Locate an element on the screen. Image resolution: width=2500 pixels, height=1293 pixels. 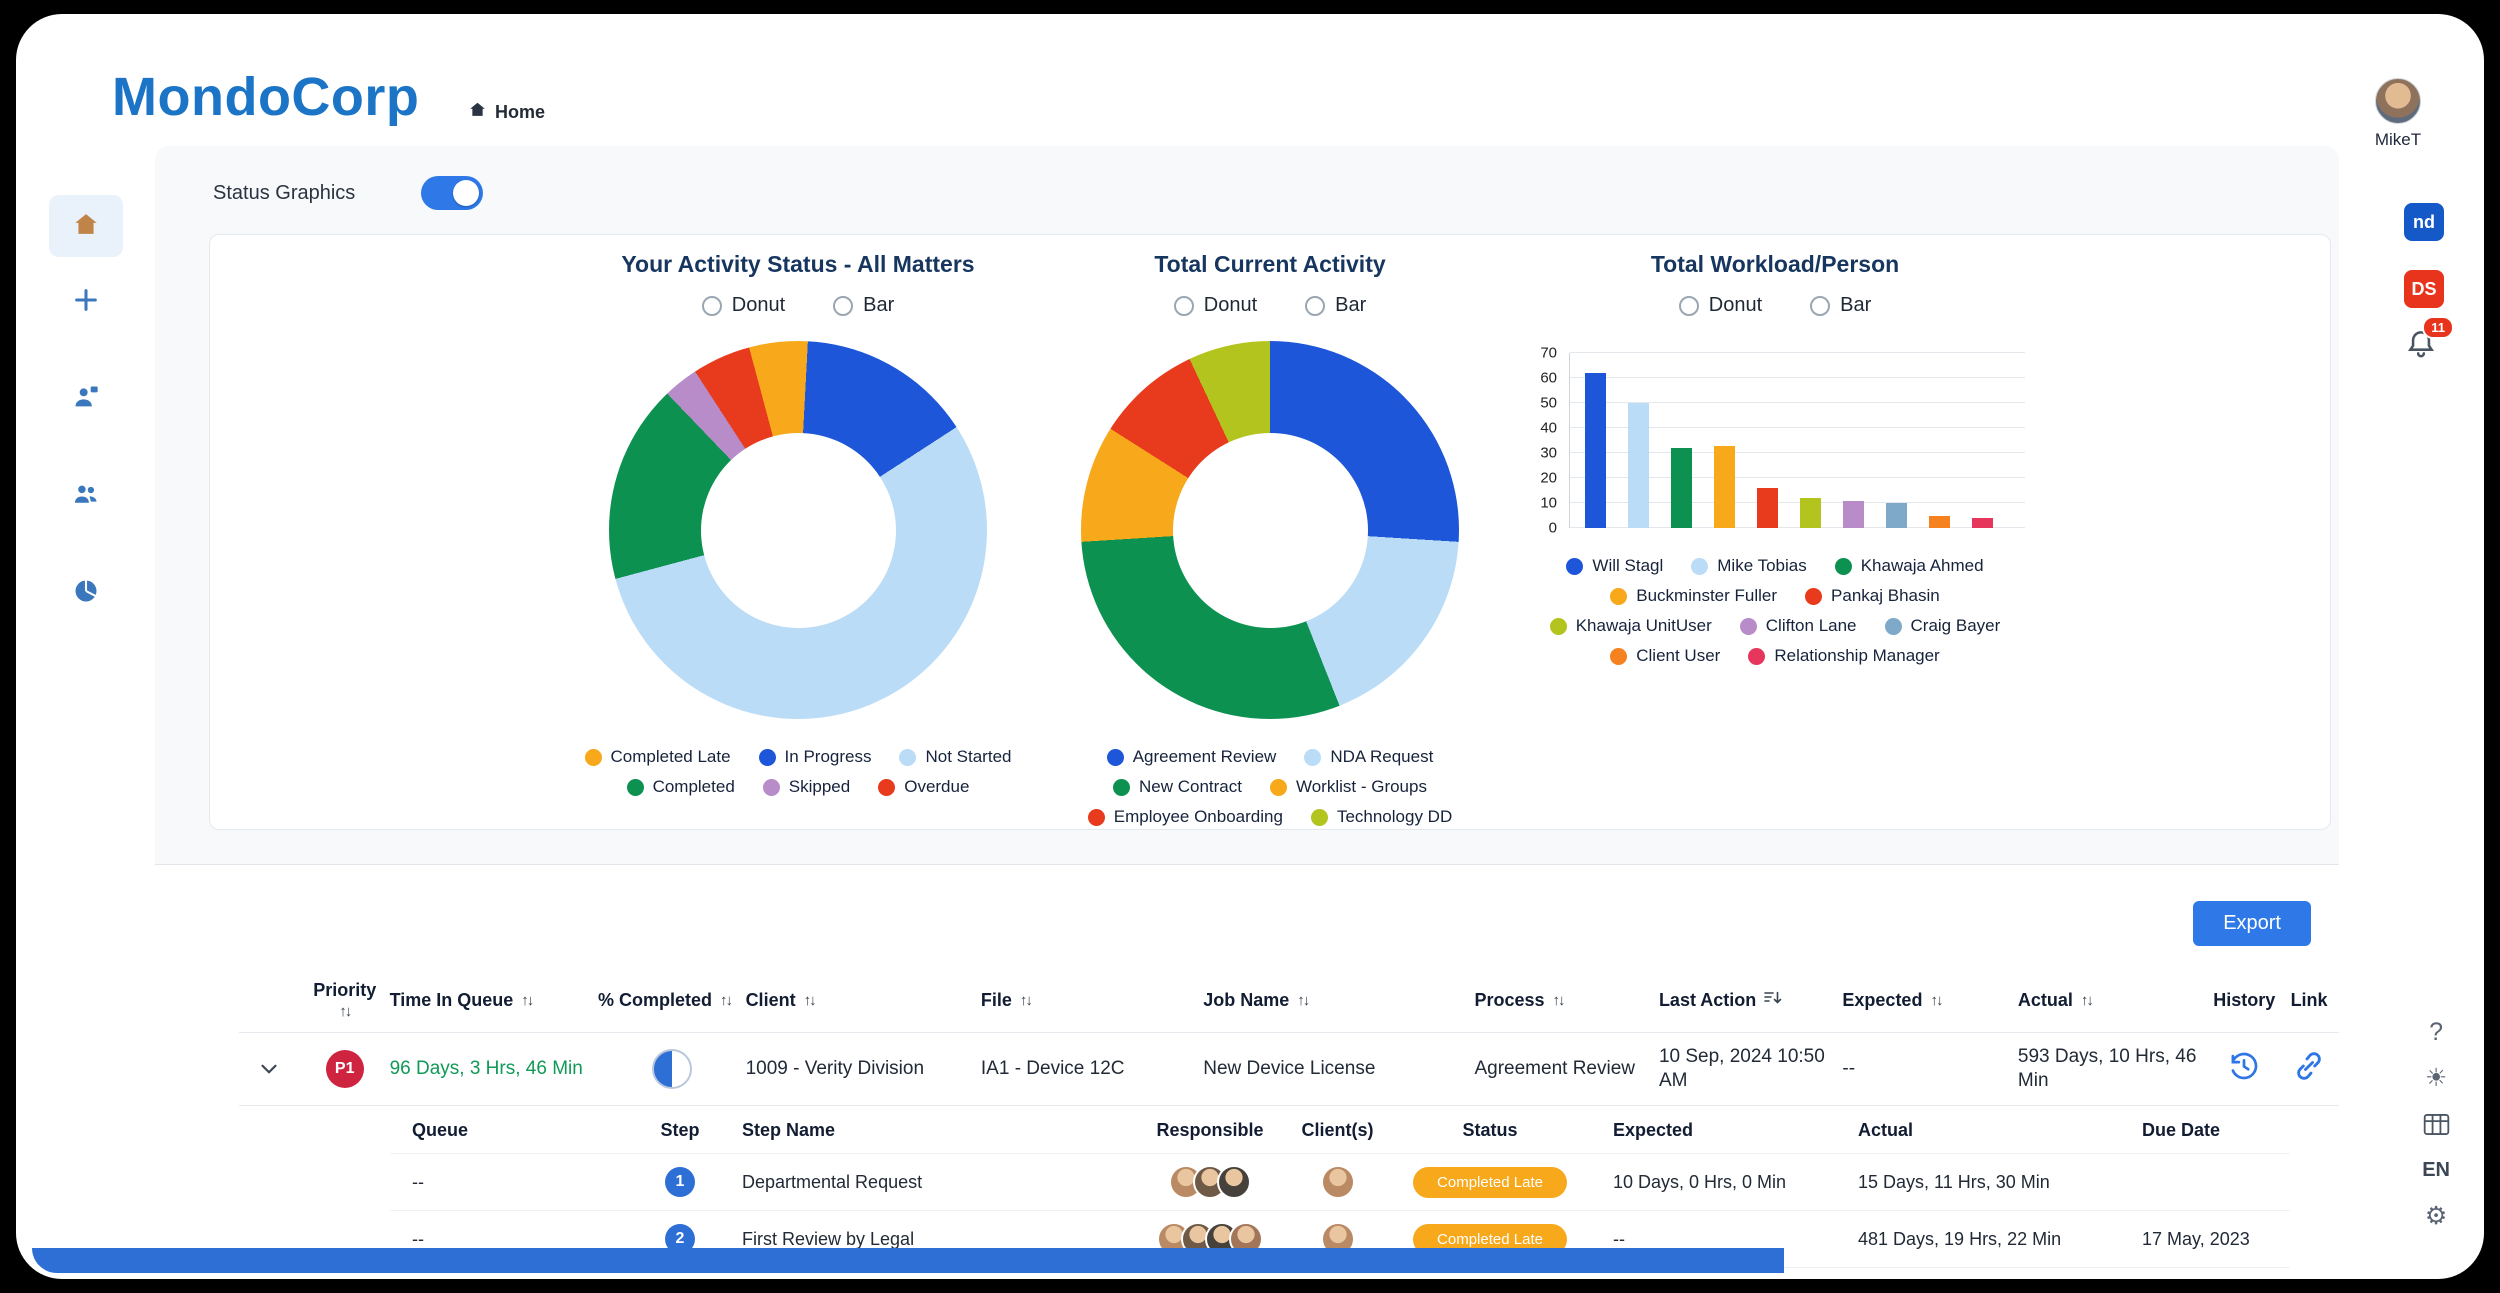
legend-item: Completed is located at coordinates (680, 787).